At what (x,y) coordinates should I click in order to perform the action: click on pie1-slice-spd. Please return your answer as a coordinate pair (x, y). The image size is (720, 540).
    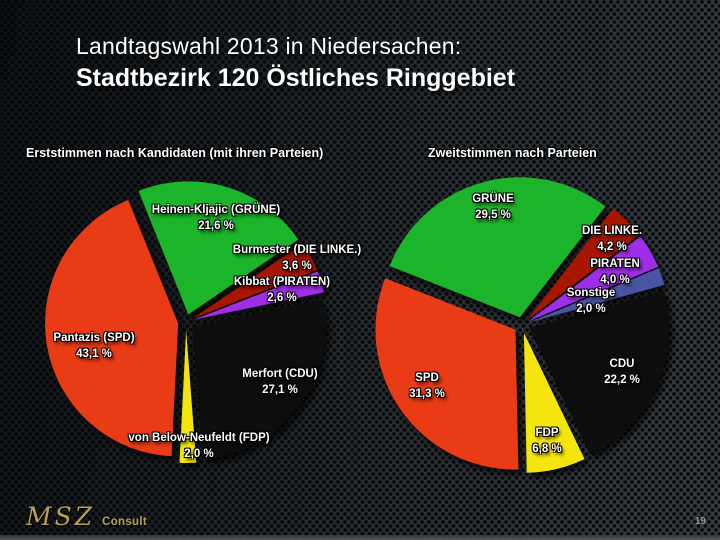
    Looking at the image, I should click on (447, 374).